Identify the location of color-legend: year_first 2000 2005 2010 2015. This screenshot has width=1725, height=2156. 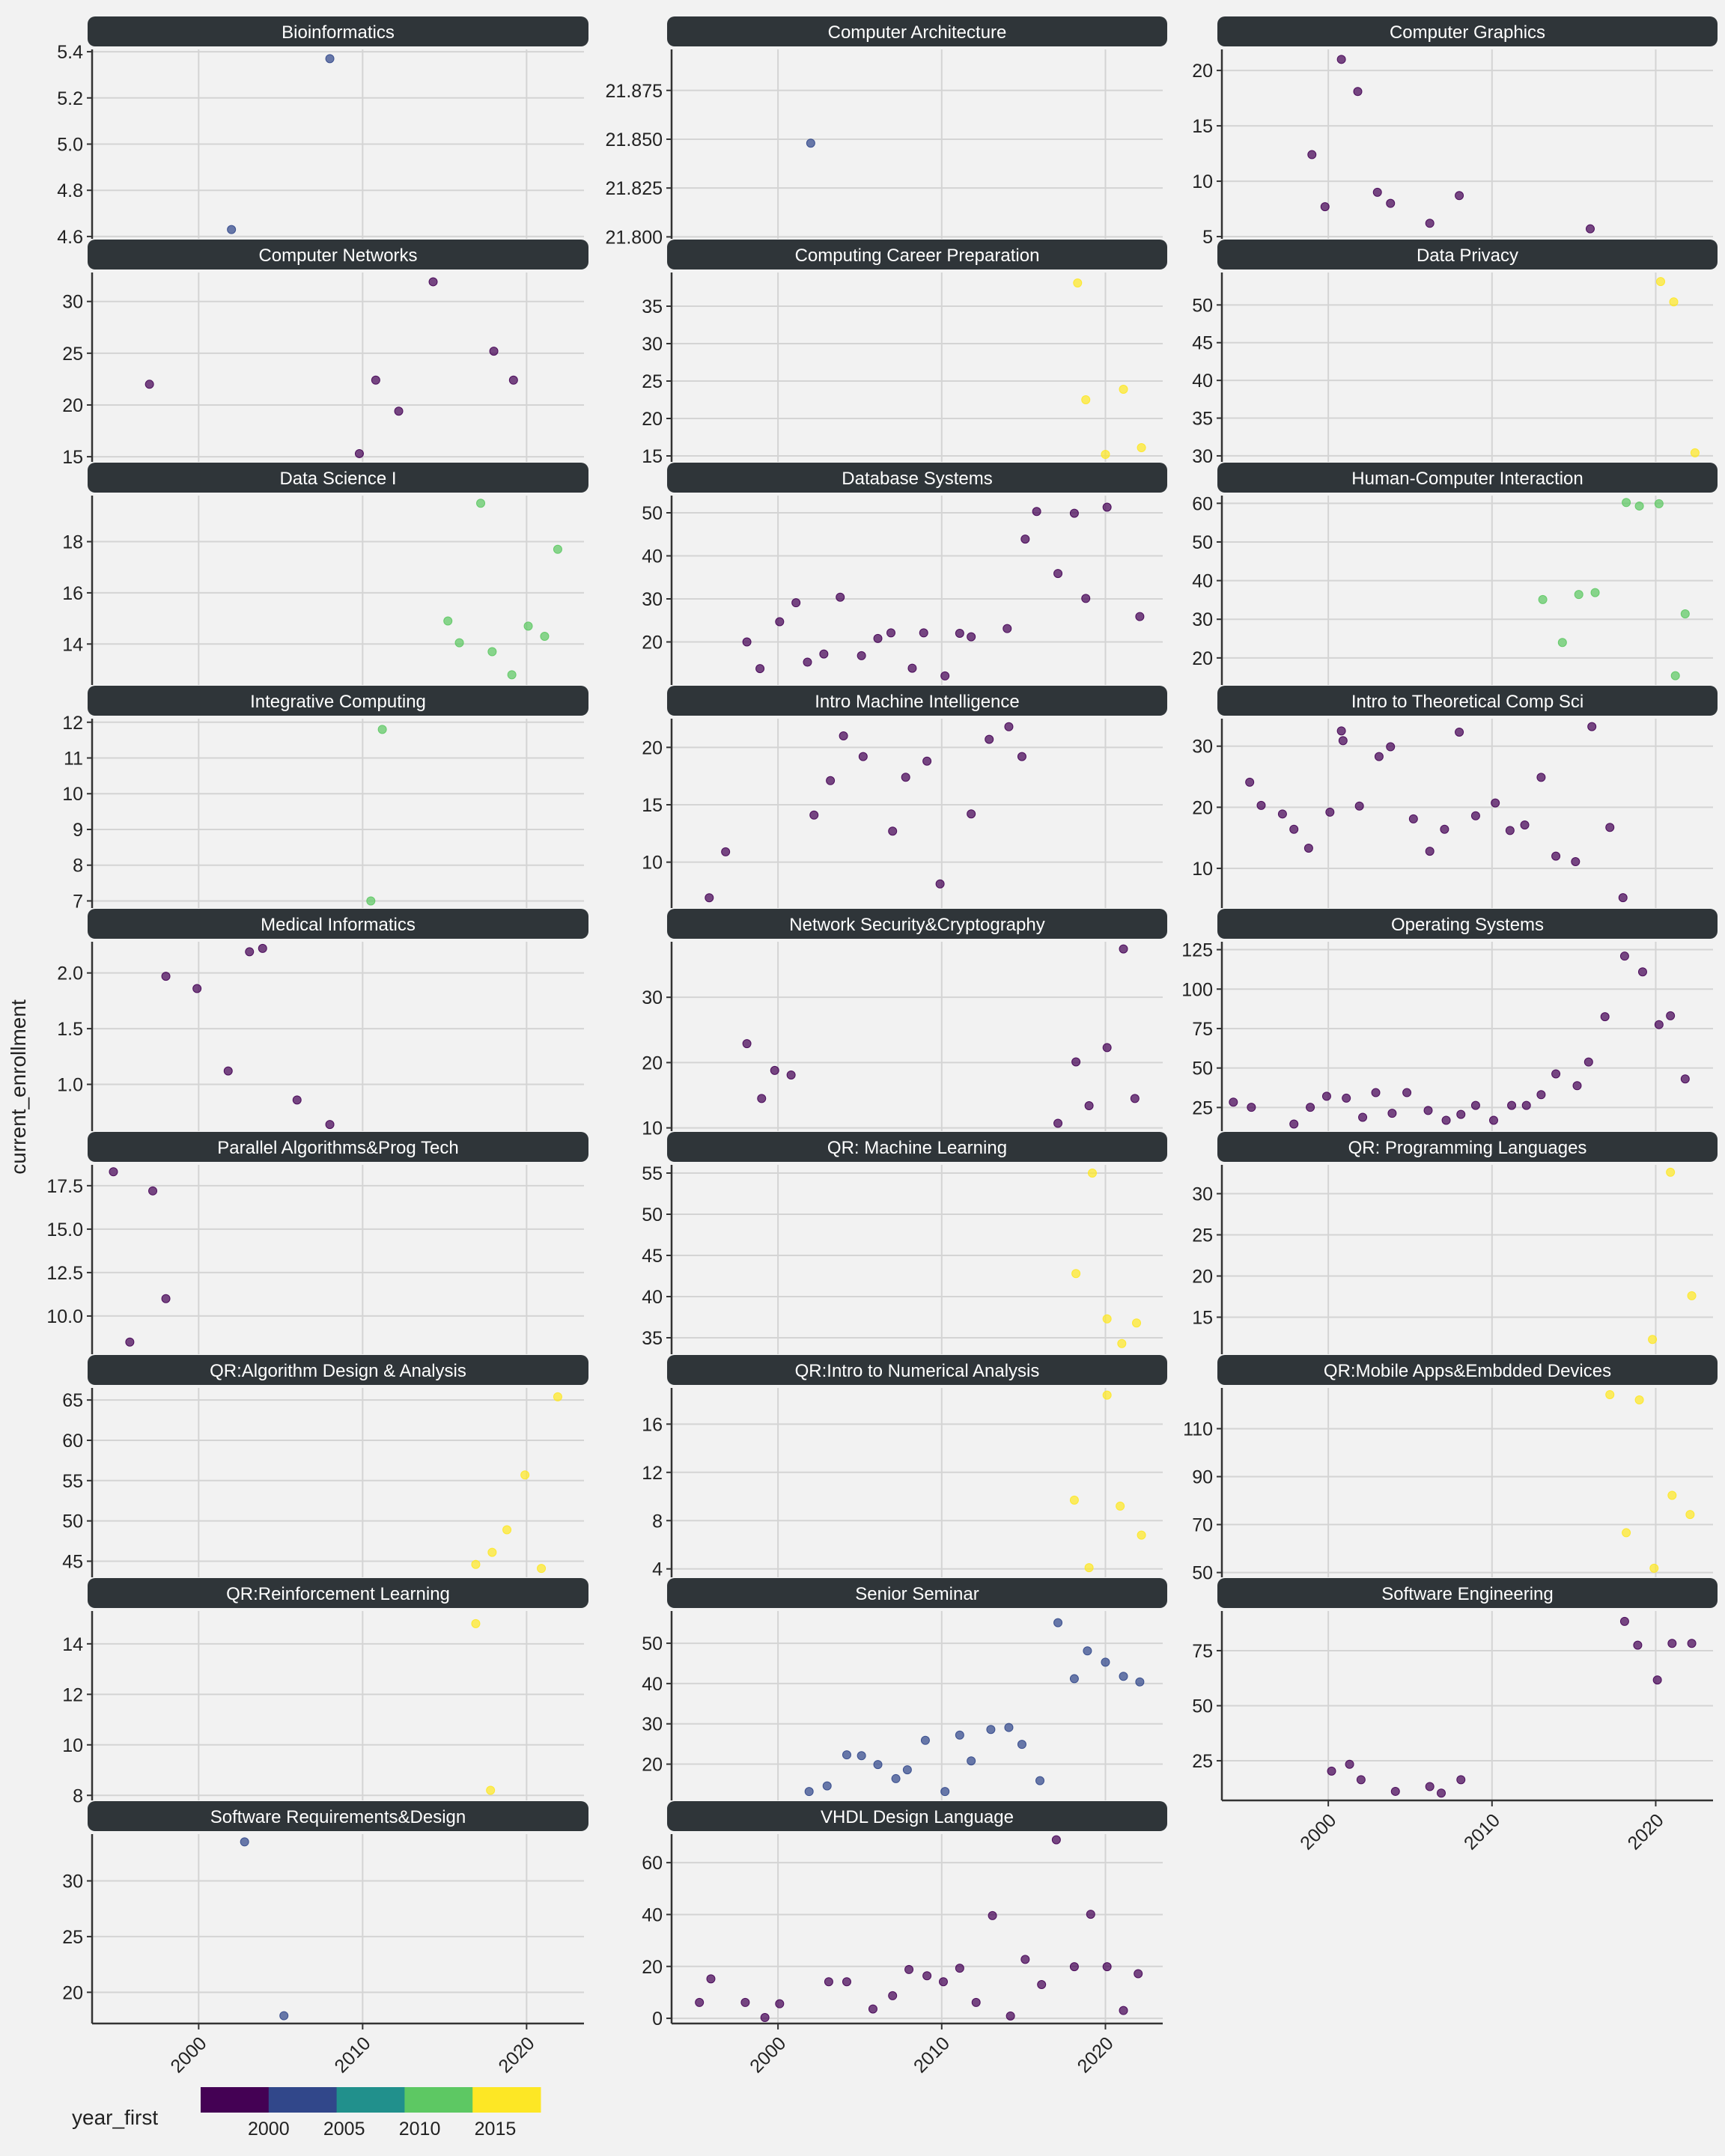
(306, 2113).